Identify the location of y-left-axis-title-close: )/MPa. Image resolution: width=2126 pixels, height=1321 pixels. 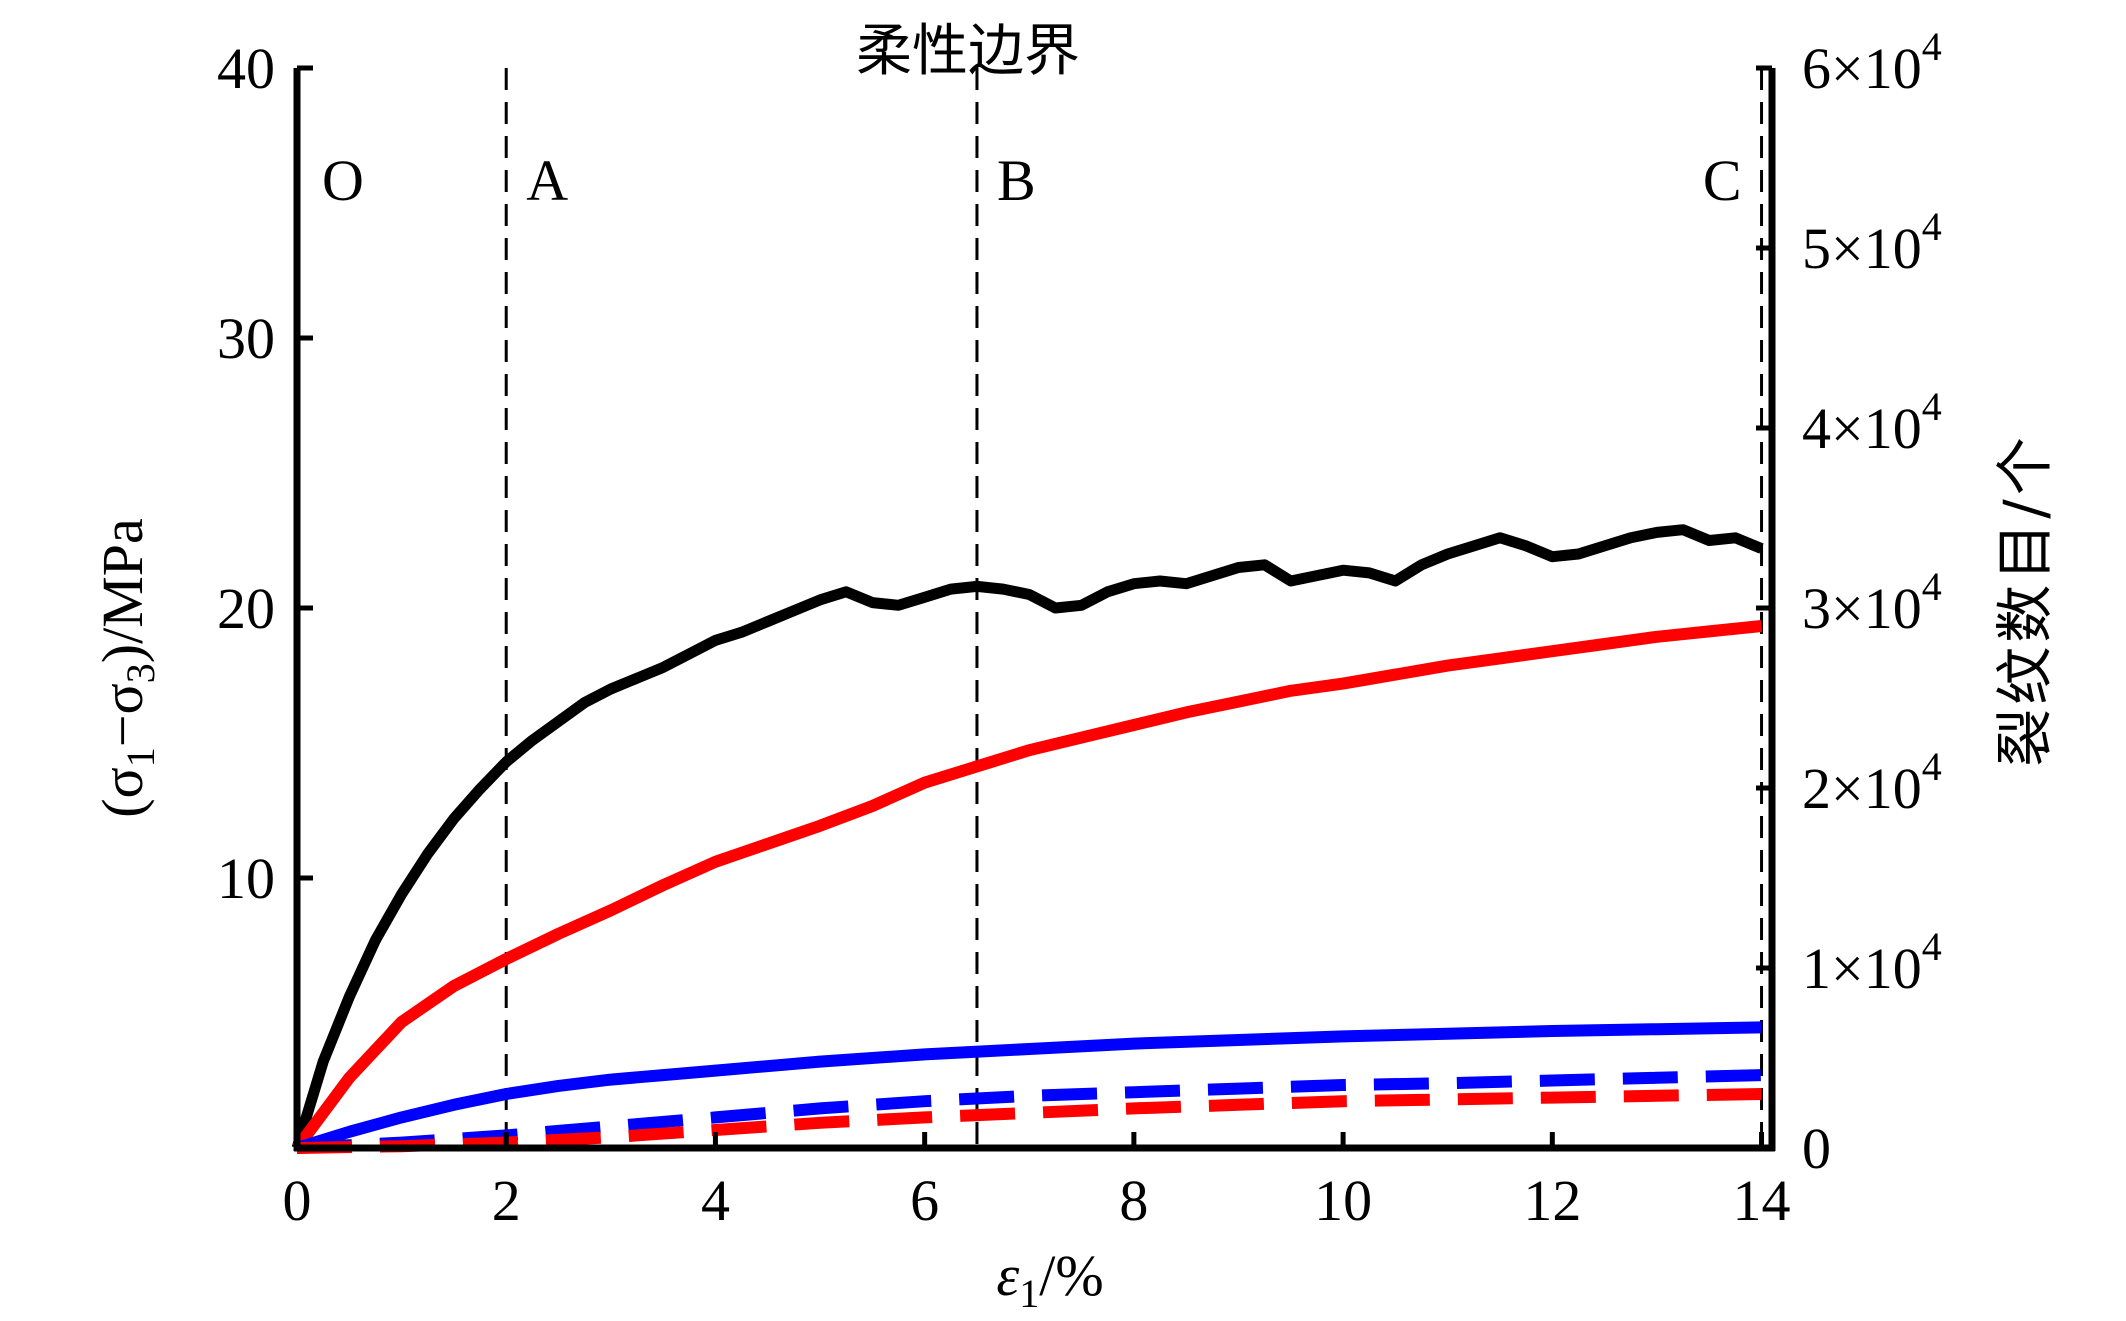
(122, 590).